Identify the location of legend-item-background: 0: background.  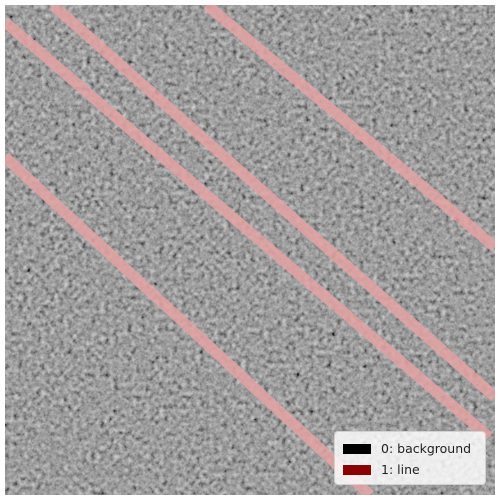
(410, 448).